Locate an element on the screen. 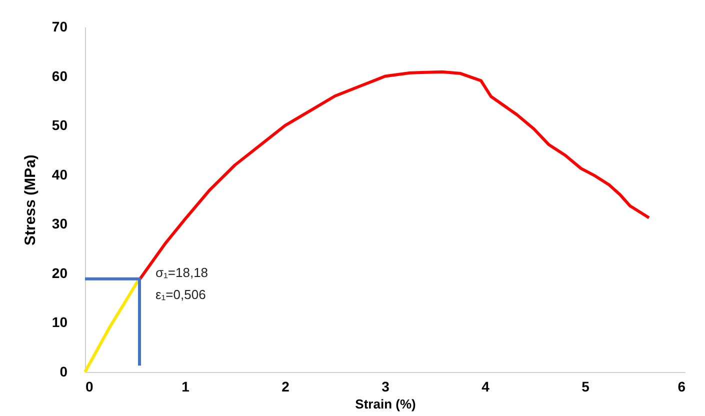  x-tick-label: 4 is located at coordinates (486, 386).